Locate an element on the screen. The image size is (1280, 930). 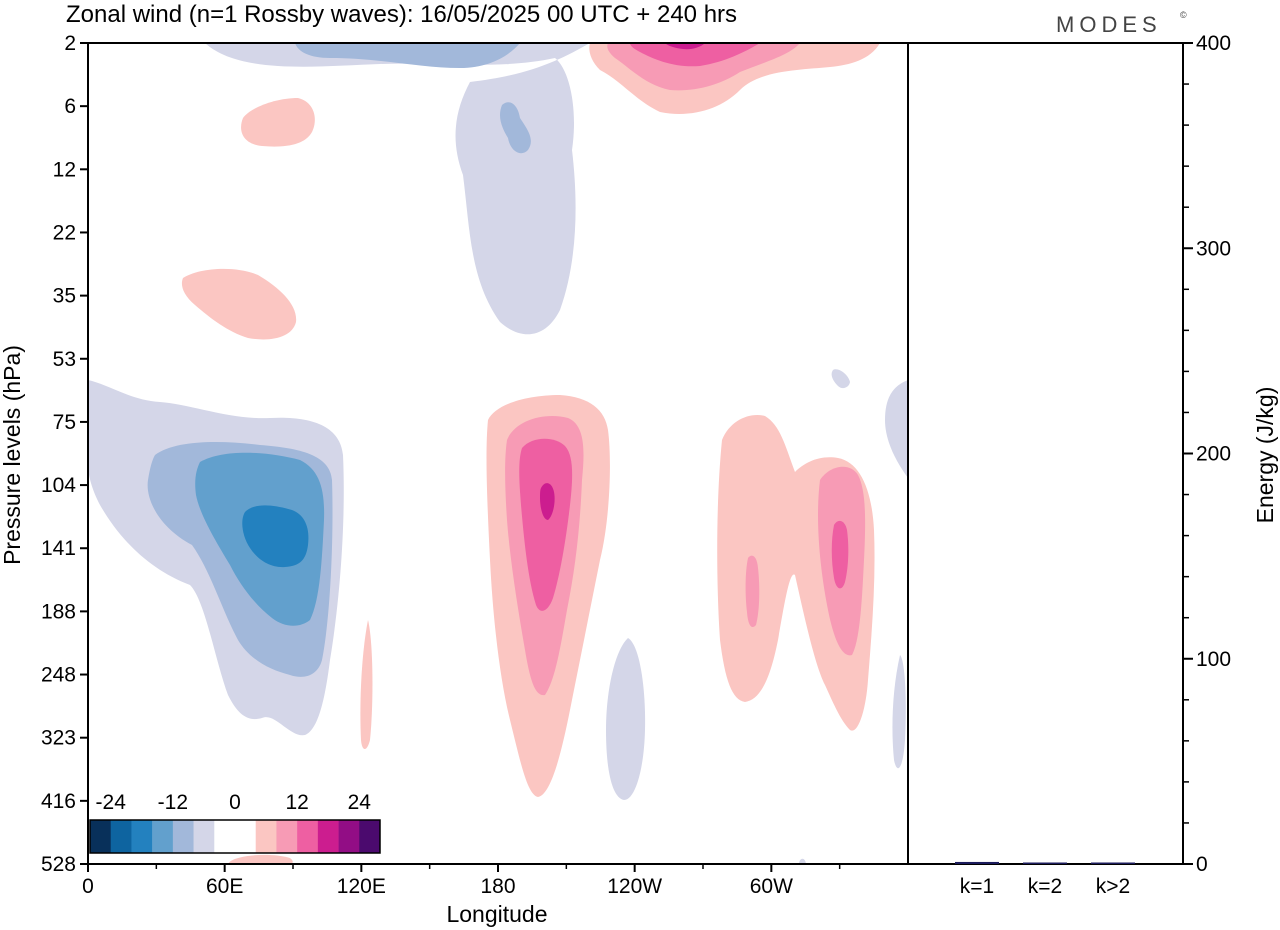
y-tick-label: 53 is located at coordinates (64, 359).